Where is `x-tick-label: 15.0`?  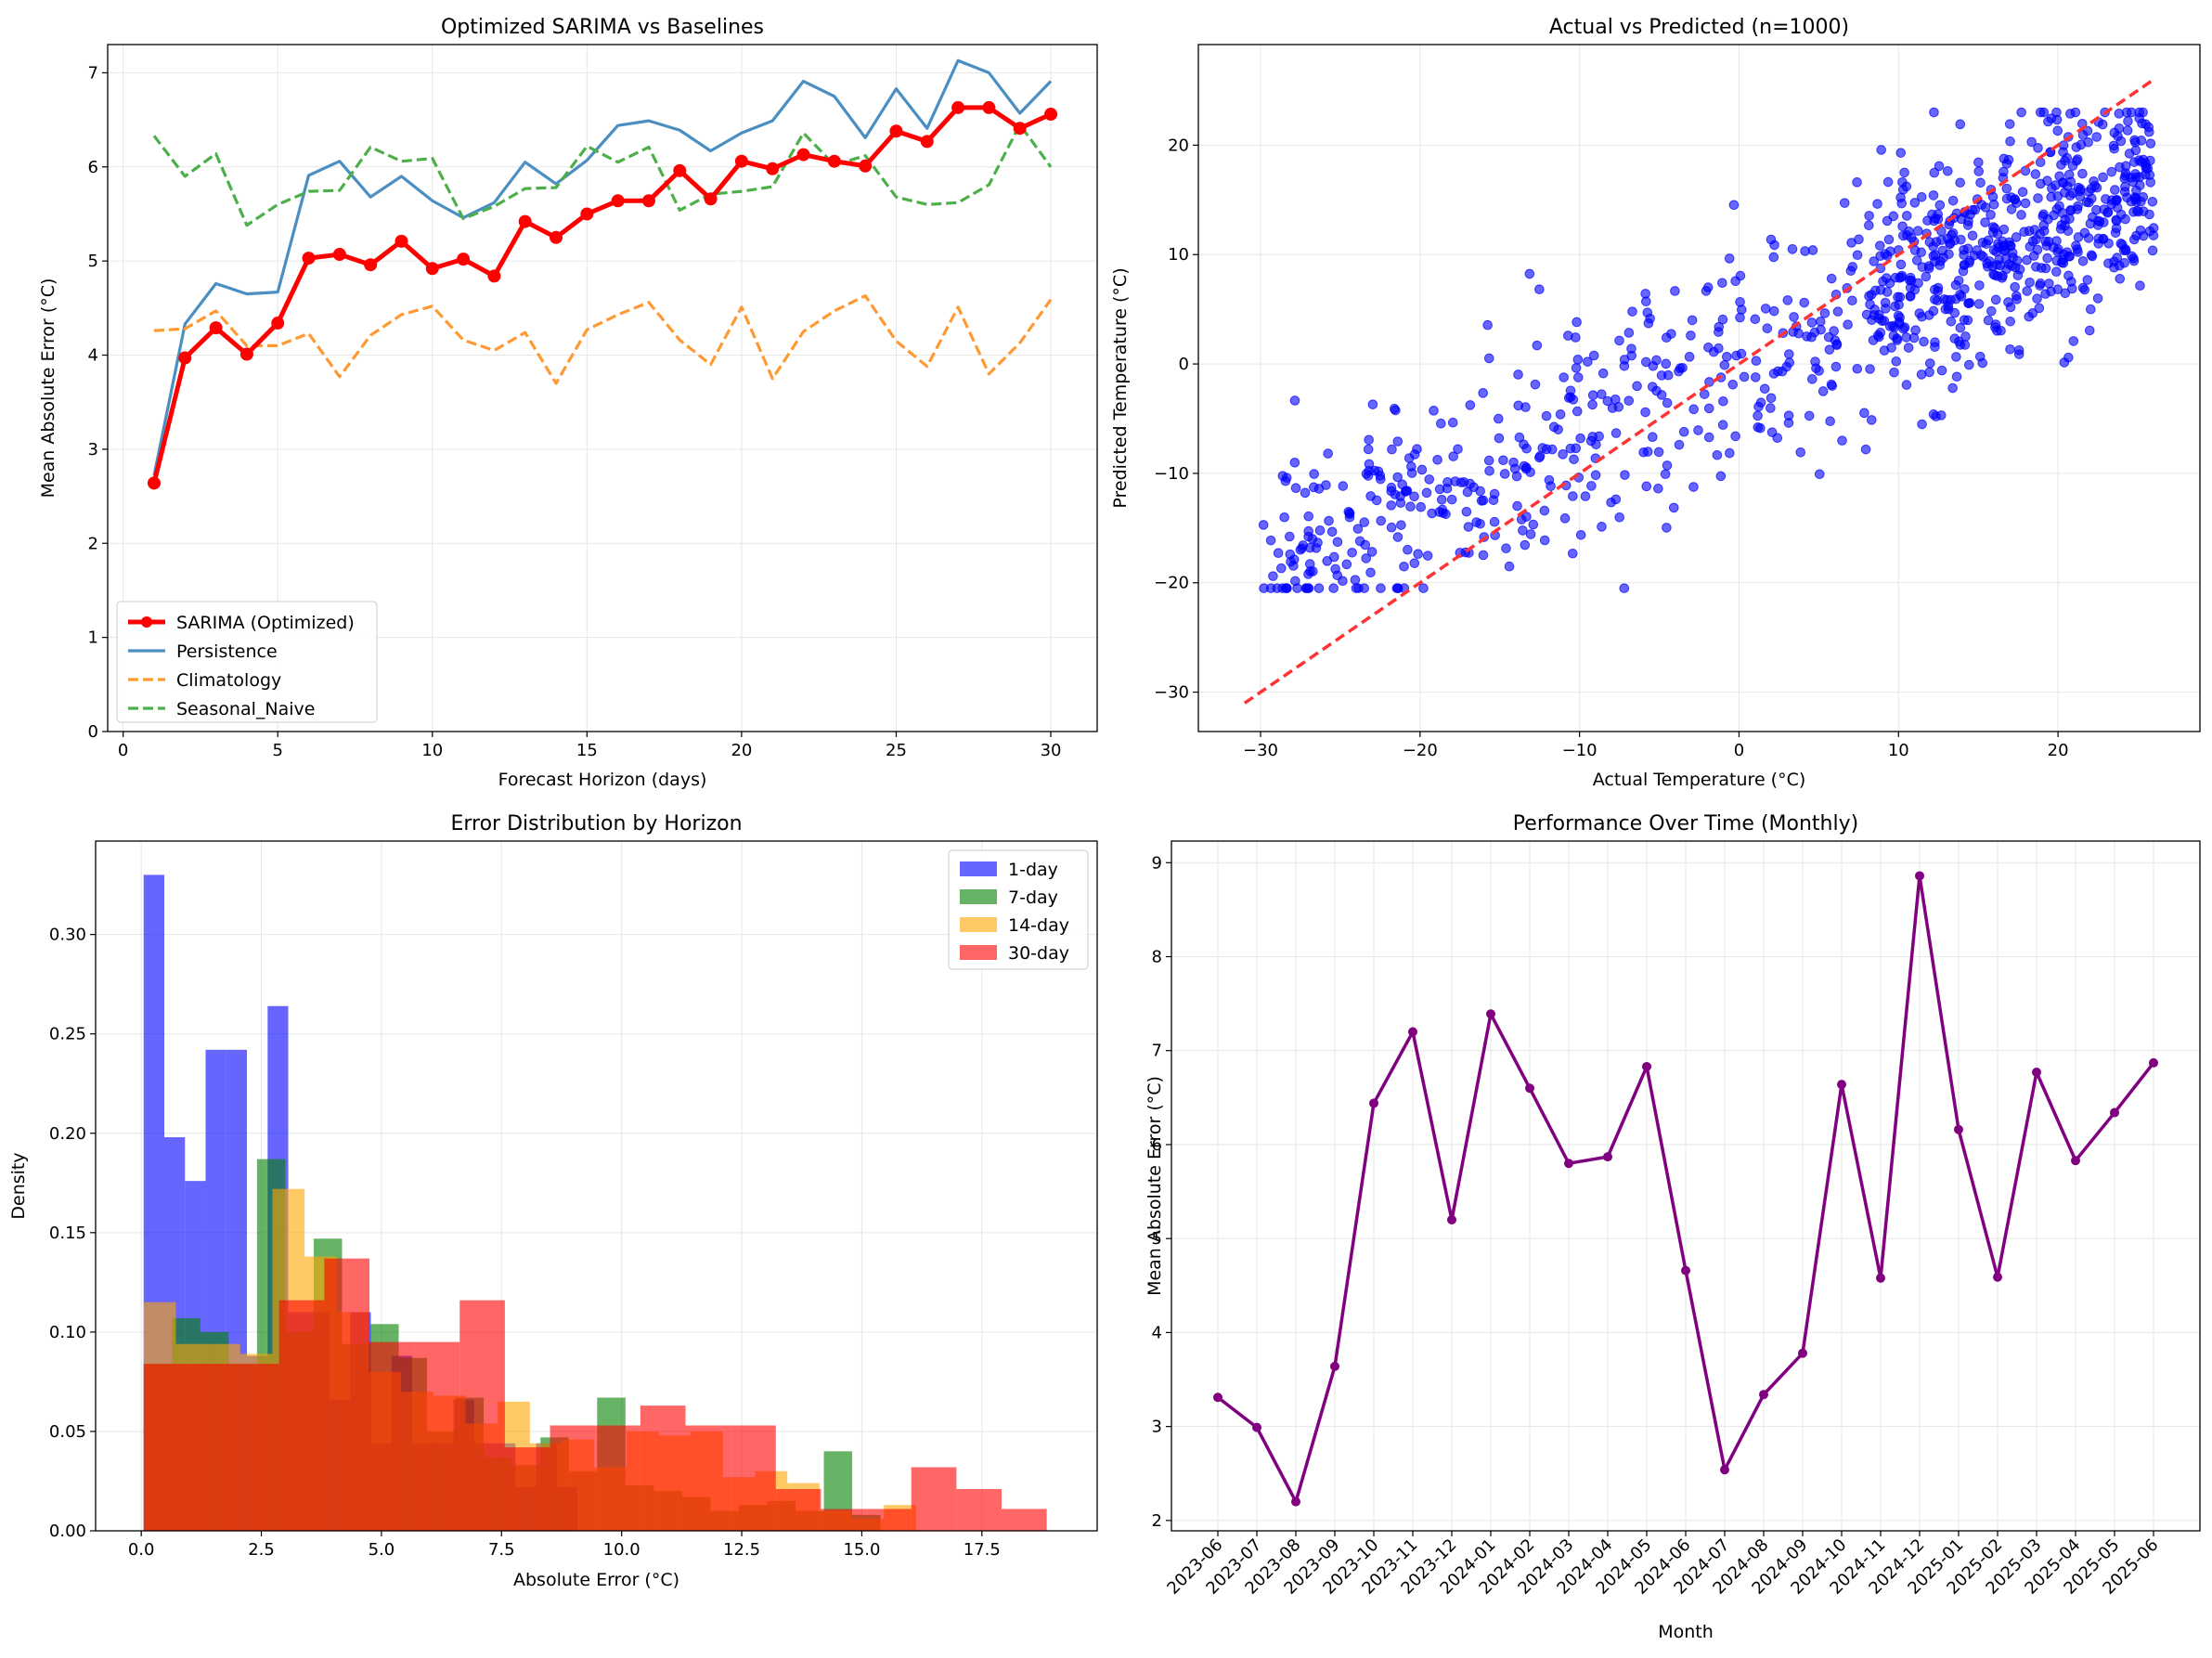
x-tick-label: 15.0 is located at coordinates (861, 1550).